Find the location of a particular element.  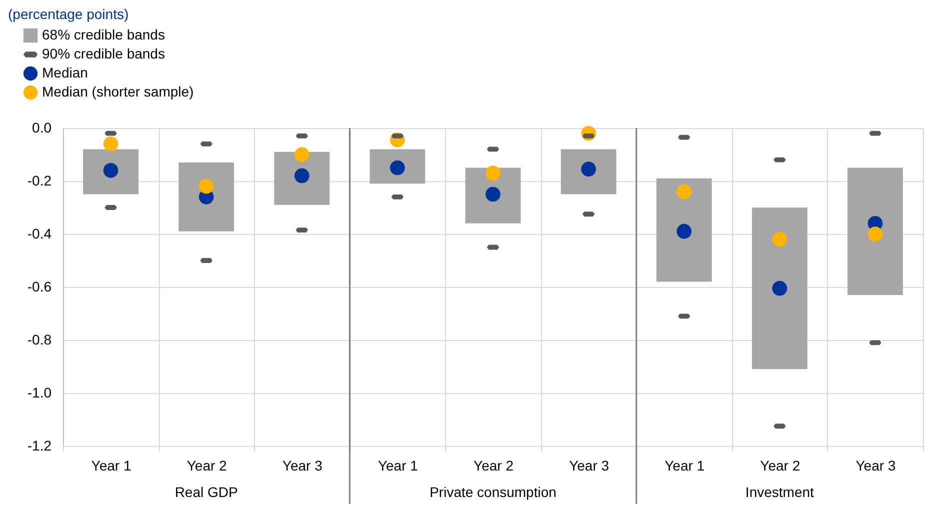

text: Private consumption is located at coordinates (493, 492).